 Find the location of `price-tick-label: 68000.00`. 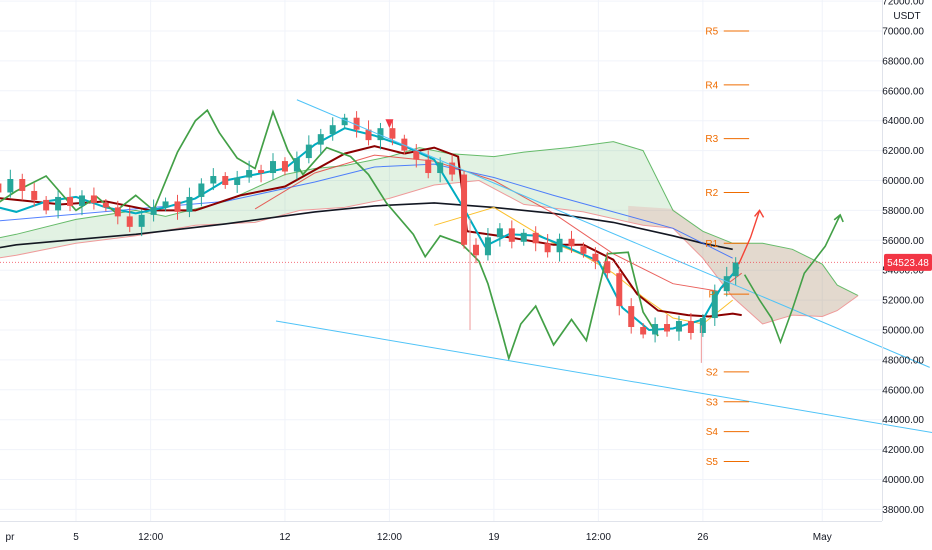

price-tick-label: 68000.00 is located at coordinates (903, 61).